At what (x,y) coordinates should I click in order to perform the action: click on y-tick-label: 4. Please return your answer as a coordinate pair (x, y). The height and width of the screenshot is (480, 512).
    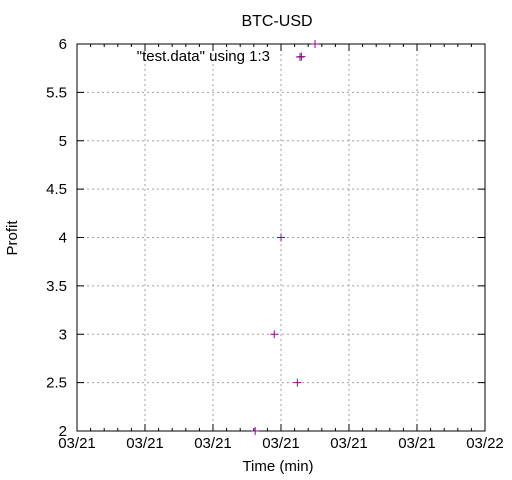
    Looking at the image, I should click on (63, 238).